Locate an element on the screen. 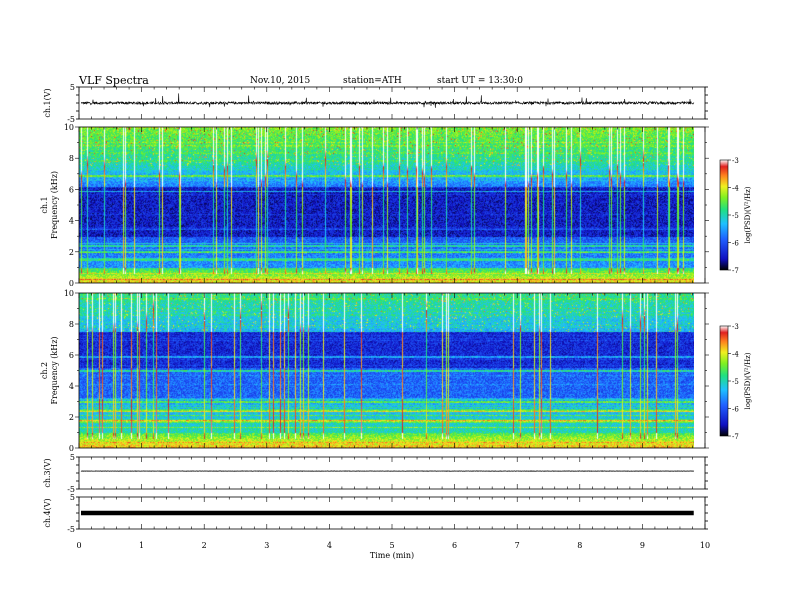 The image size is (792, 612). ch1-spec-ytick-label: 8 is located at coordinates (71, 158).